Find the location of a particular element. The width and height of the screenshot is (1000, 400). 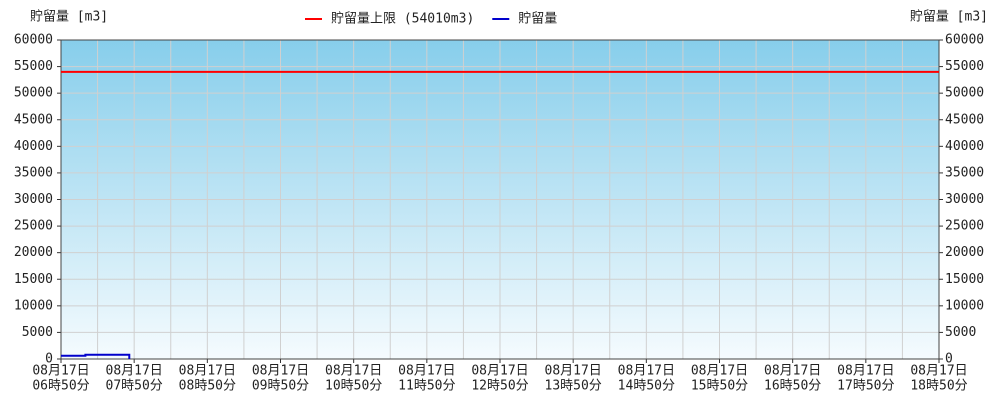

x-tick-label: 13時50分 is located at coordinates (573, 386).